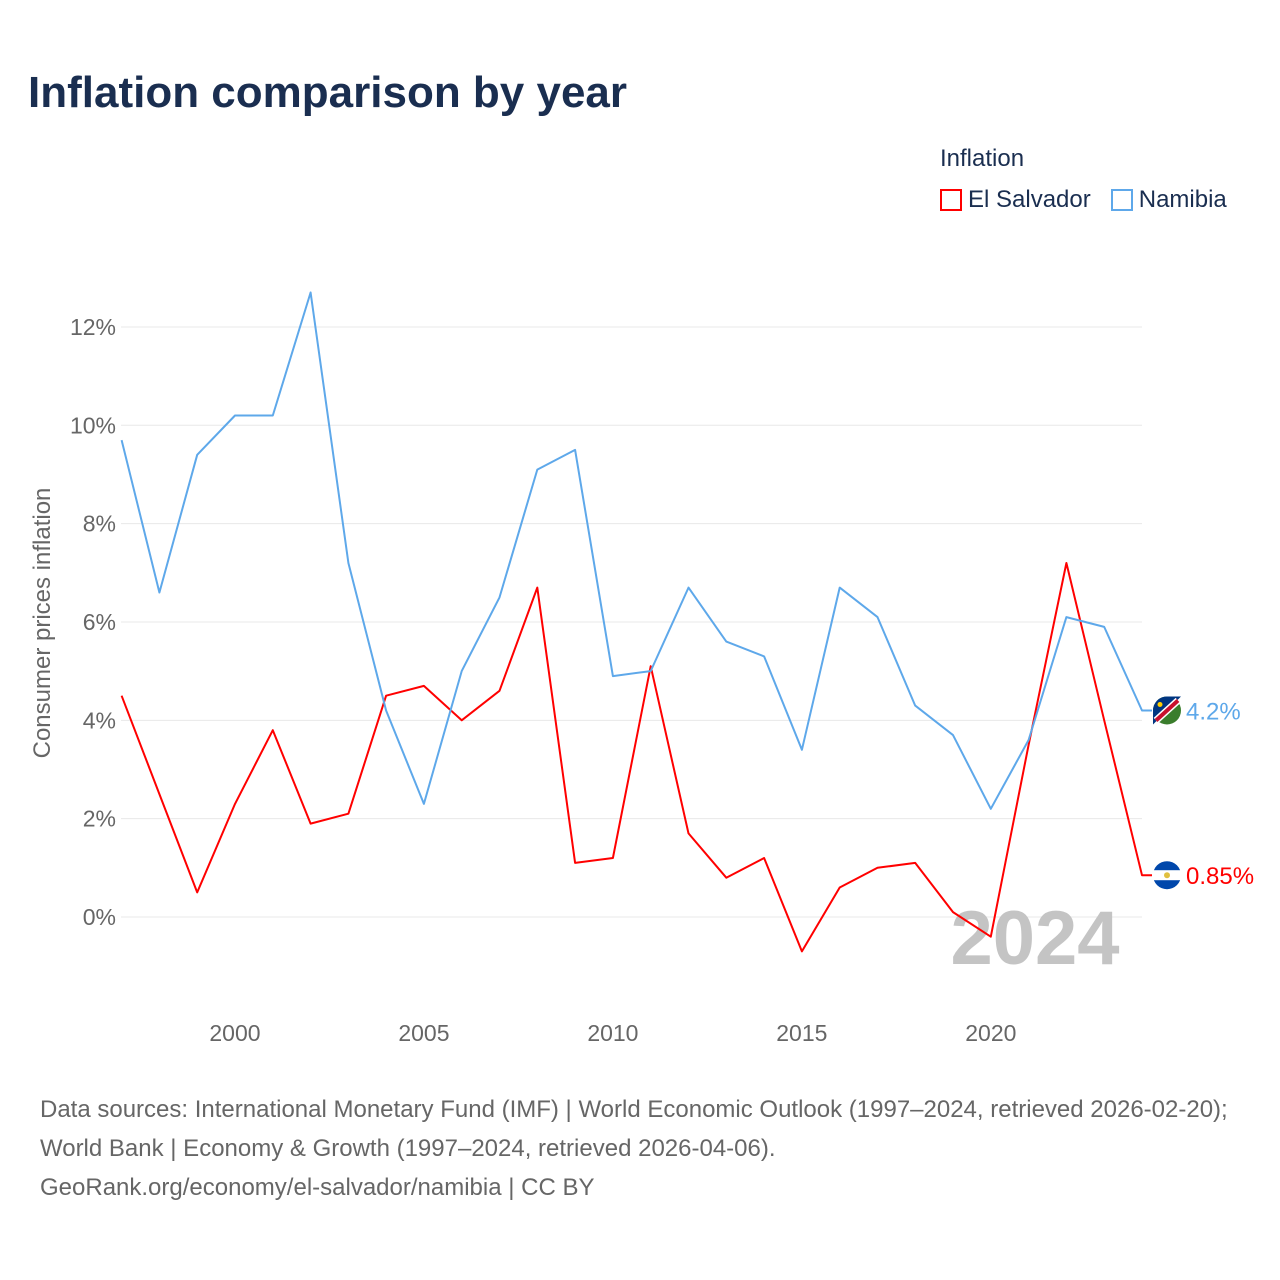  Describe the element at coordinates (93, 425) in the screenshot. I see `y-tick-label: 10%` at that location.